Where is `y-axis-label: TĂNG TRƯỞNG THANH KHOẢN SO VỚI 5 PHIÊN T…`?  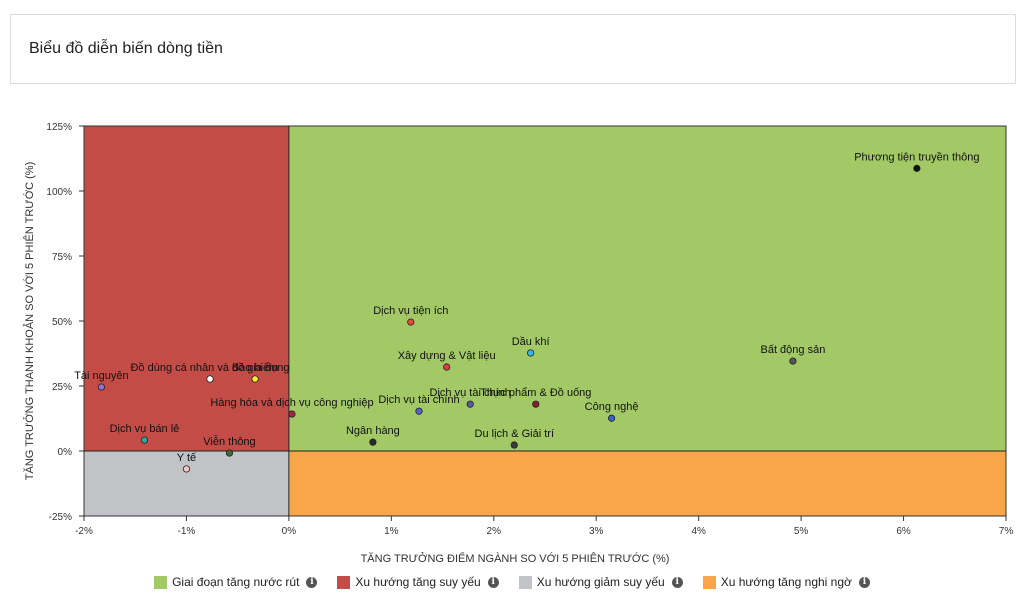 y-axis-label: TĂNG TRƯỞNG THANH KHOẢN SO VỚI 5 PHIÊN T… is located at coordinates (29, 321).